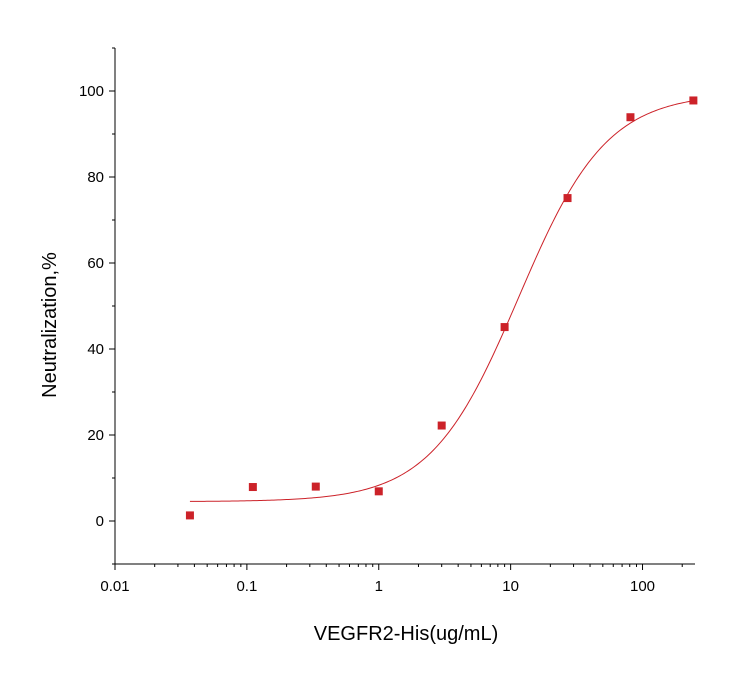 The width and height of the screenshot is (733, 692). I want to click on y-tick-label: 80, so click(95, 177).